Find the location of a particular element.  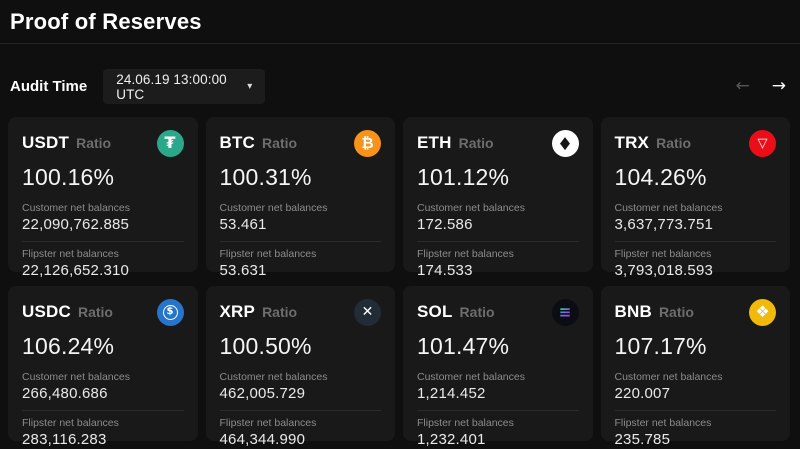

flipster-net-balances-value: 22,126,652.310 is located at coordinates (76, 270).